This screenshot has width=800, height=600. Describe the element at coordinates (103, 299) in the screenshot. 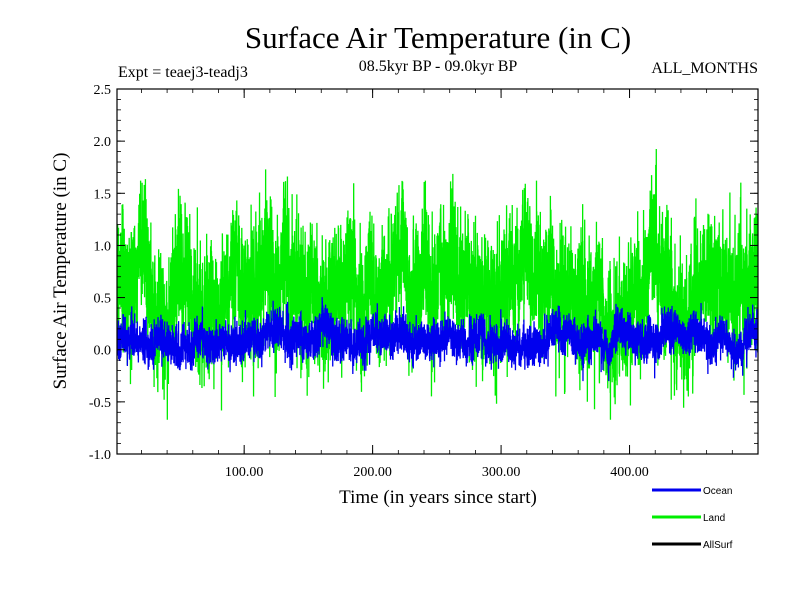

I see `y-tick-label: 0.5` at that location.